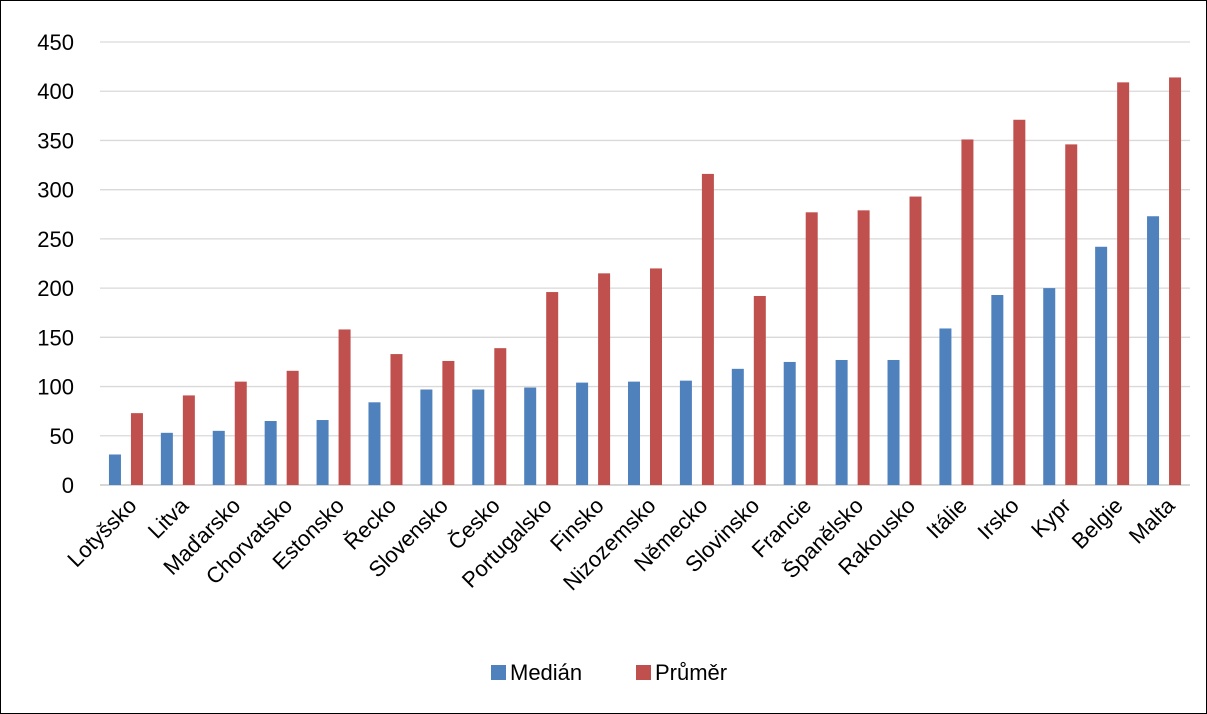  I want to click on y-axis: 0 50 100 150 200 250 300 350 400 450, so click(55, 264).